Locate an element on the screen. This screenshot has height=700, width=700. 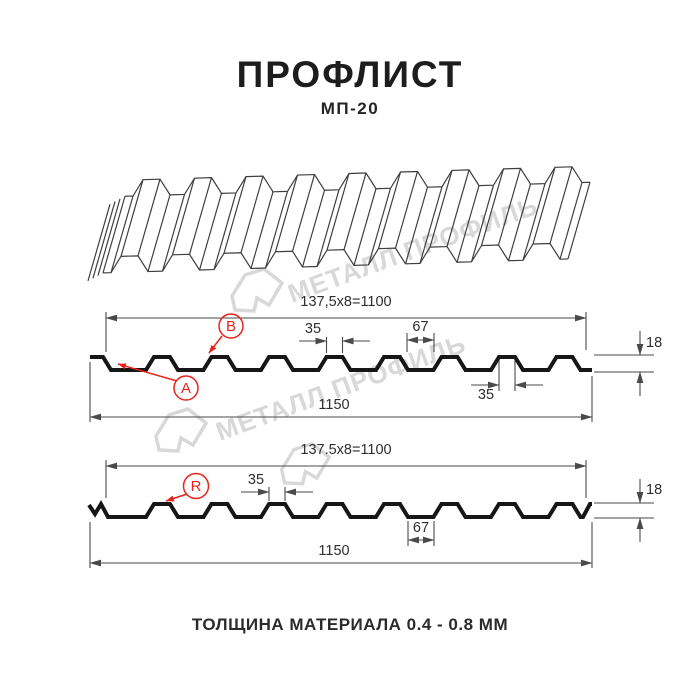
sheet-rib-lines is located at coordinates (346, 219).